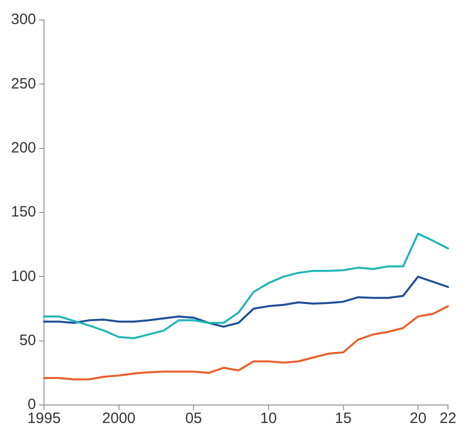  What do you see at coordinates (343, 419) in the screenshot?
I see `x-tick-label: 15` at bounding box center [343, 419].